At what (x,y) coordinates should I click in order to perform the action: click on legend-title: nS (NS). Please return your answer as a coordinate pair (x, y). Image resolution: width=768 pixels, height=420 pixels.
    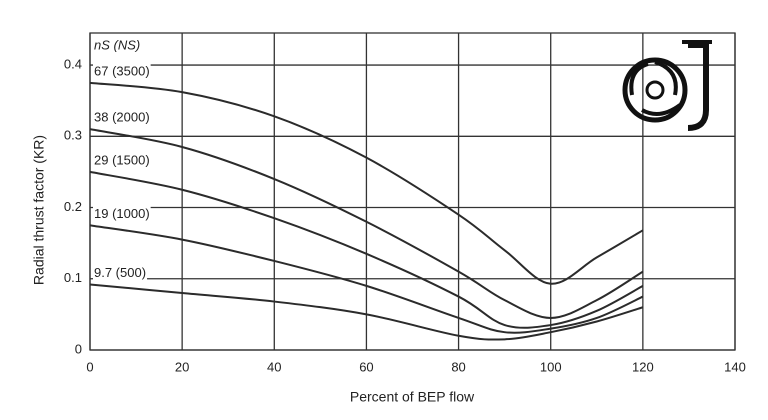
    Looking at the image, I should click on (117, 44).